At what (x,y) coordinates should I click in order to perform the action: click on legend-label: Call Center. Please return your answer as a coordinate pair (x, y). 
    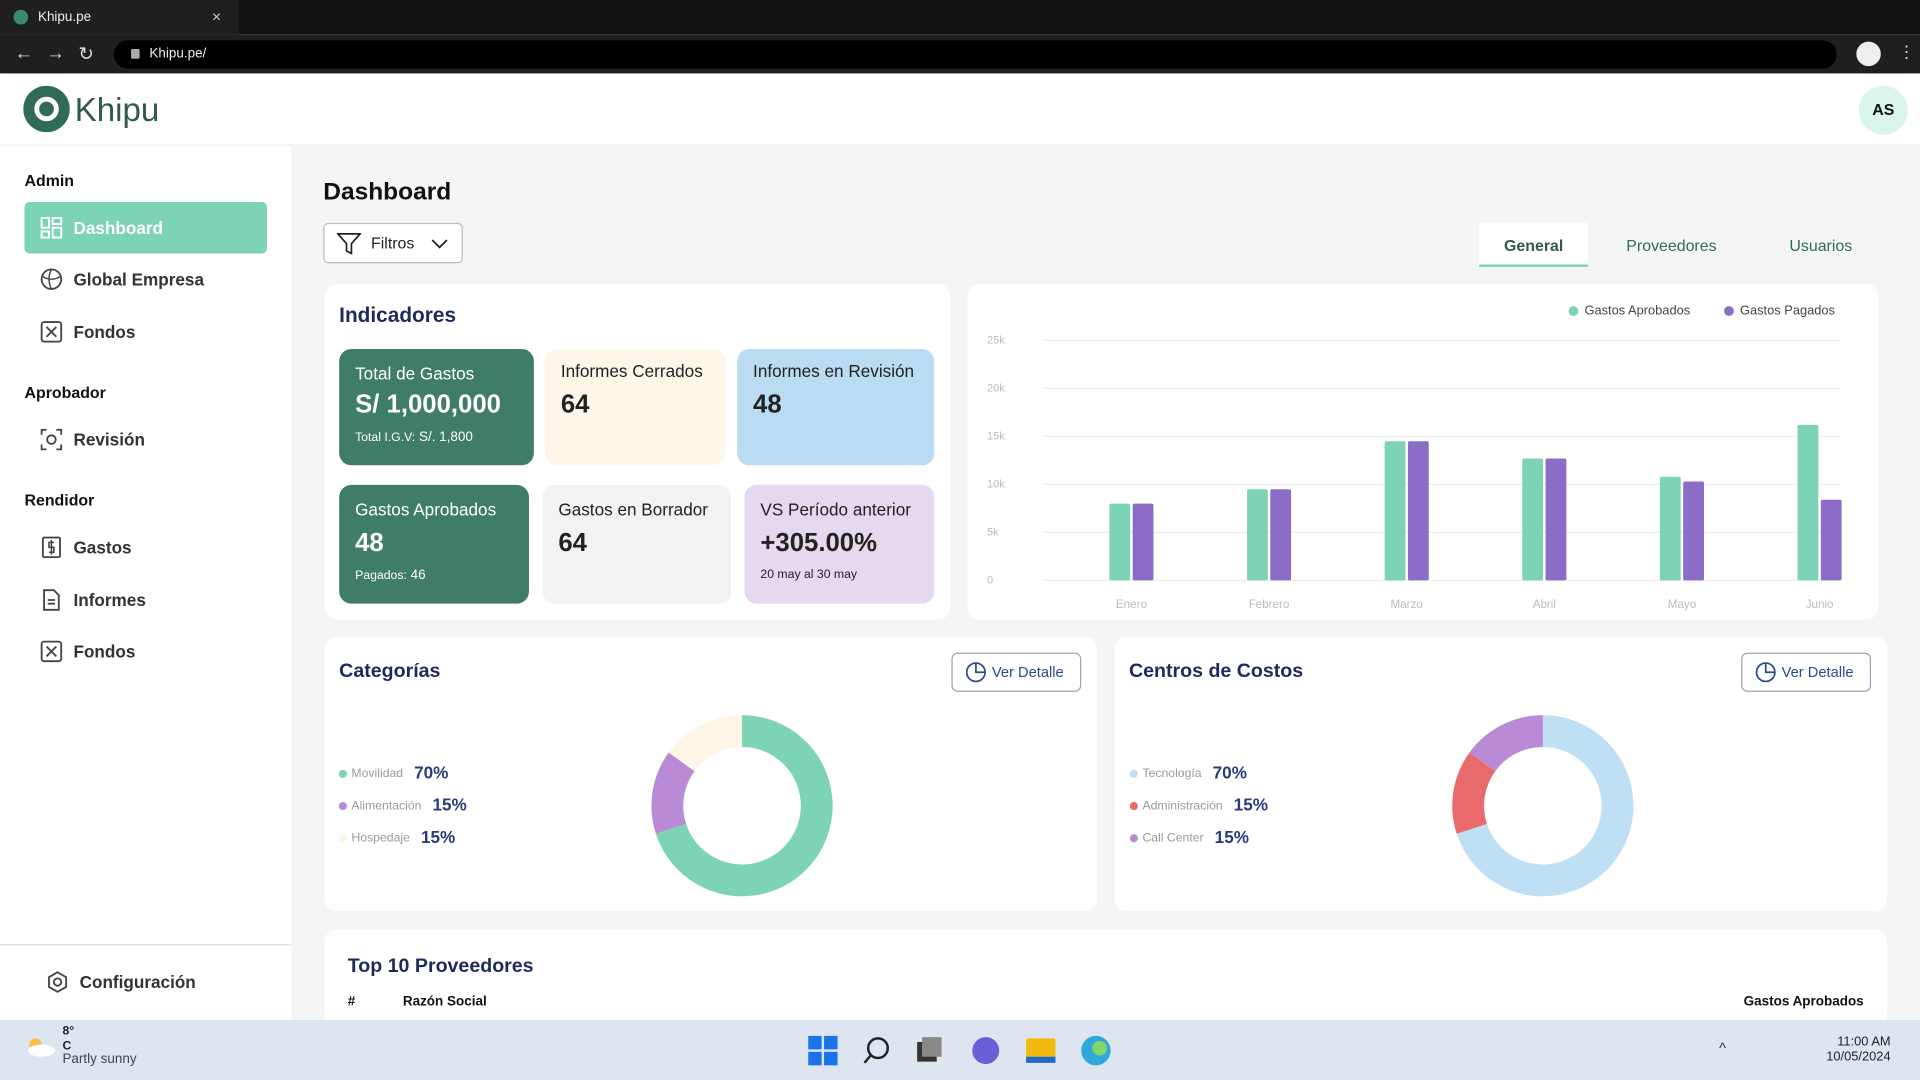
    Looking at the image, I should click on (1172, 838).